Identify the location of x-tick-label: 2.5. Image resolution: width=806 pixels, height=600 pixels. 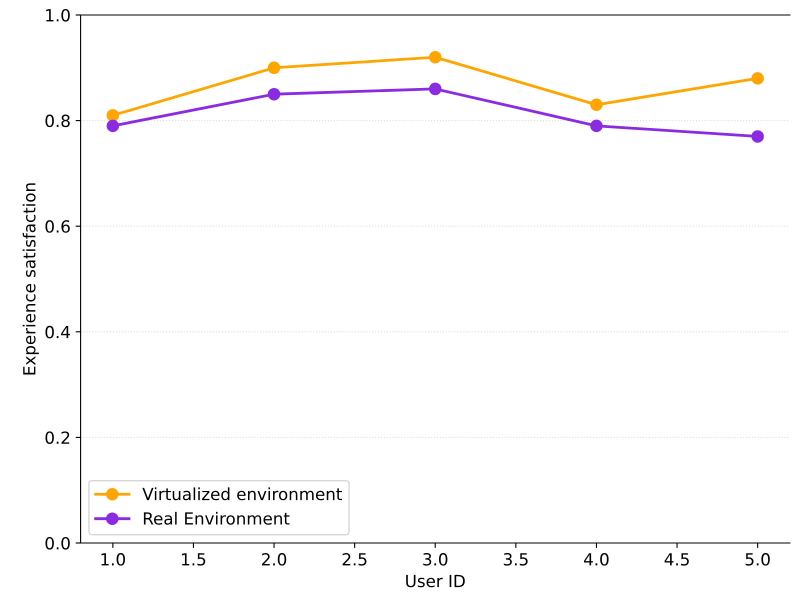
(354, 559).